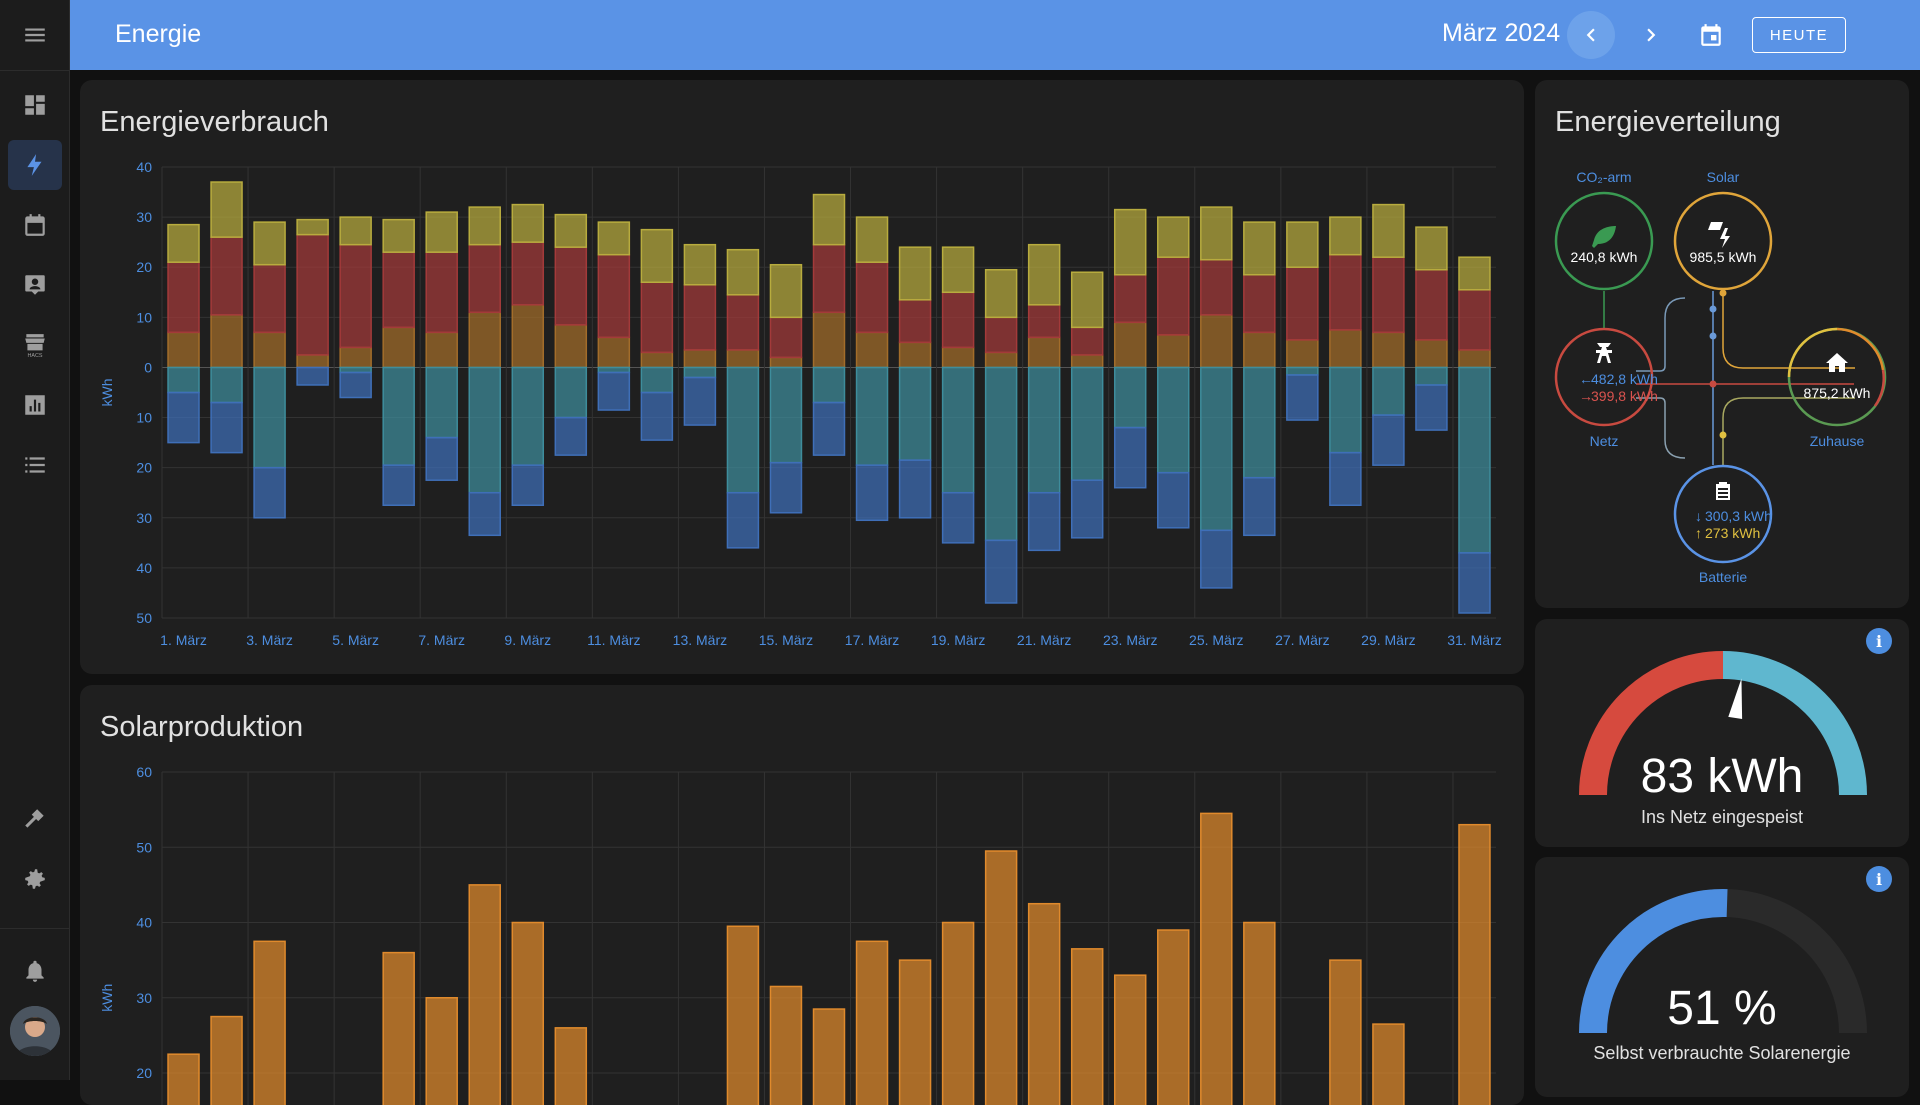 Image resolution: width=1920 pixels, height=1105 pixels. I want to click on home-value: 875,2 kWh, so click(1837, 393).